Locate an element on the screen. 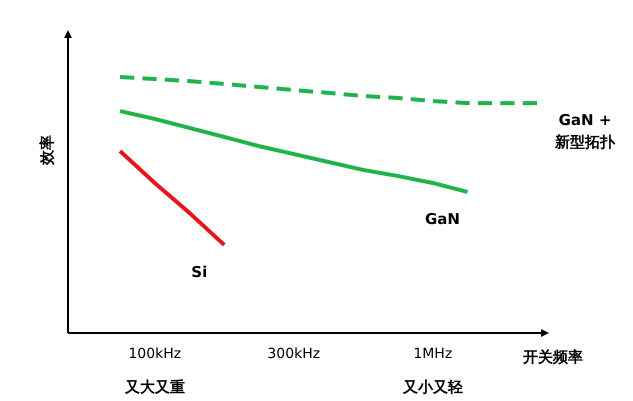 The image size is (633, 401). x-tick-label: 100kHz is located at coordinates (155, 354).